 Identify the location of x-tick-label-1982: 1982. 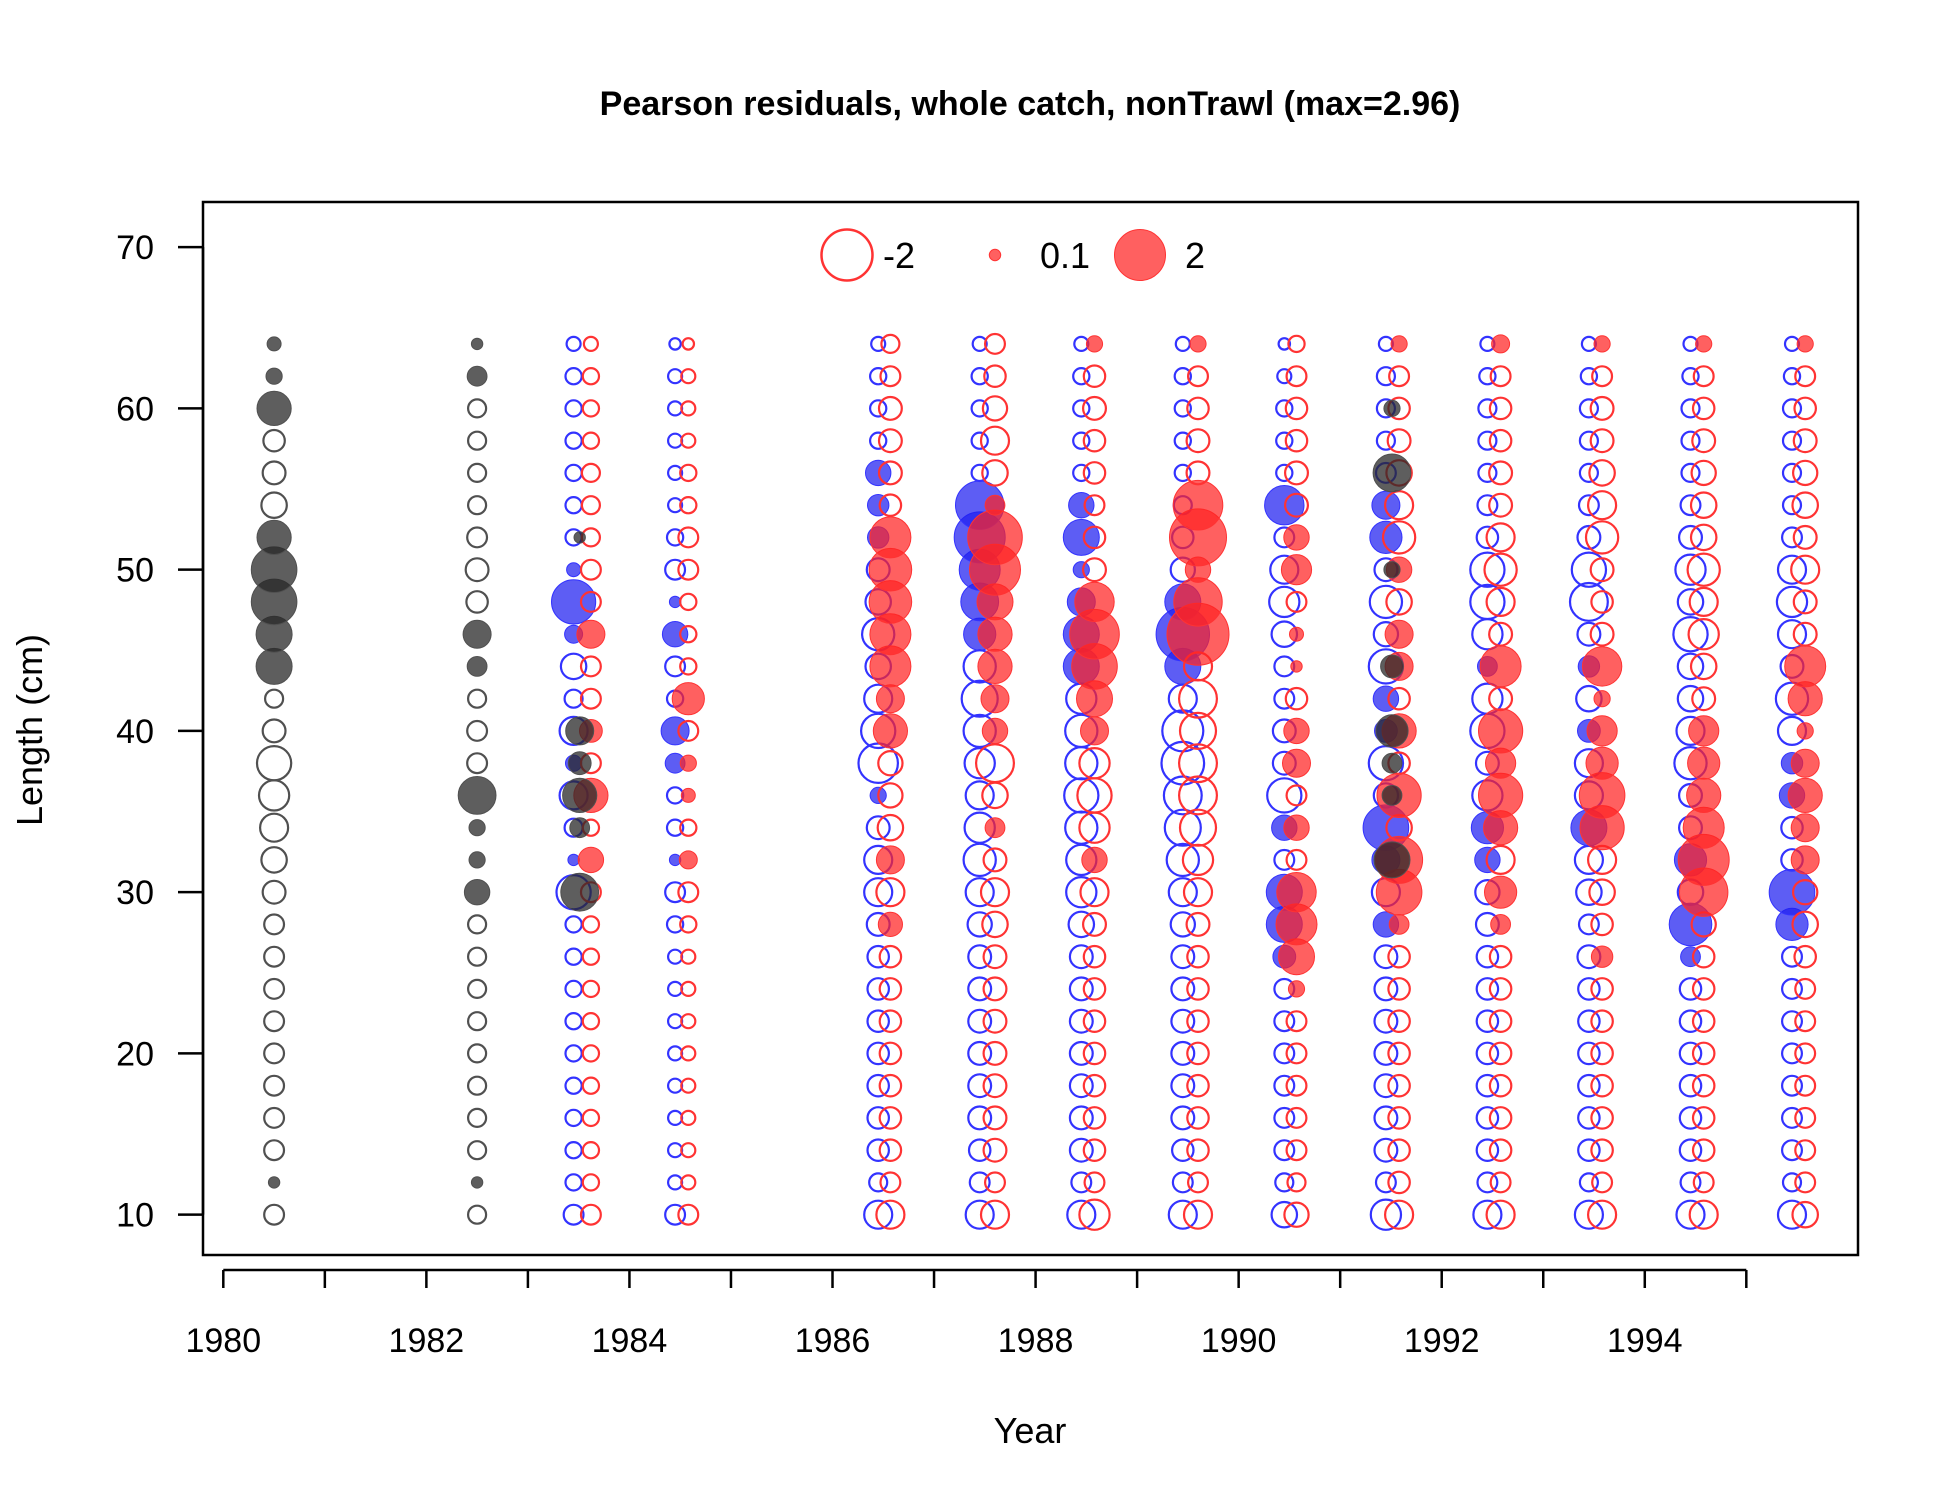
(427, 1341).